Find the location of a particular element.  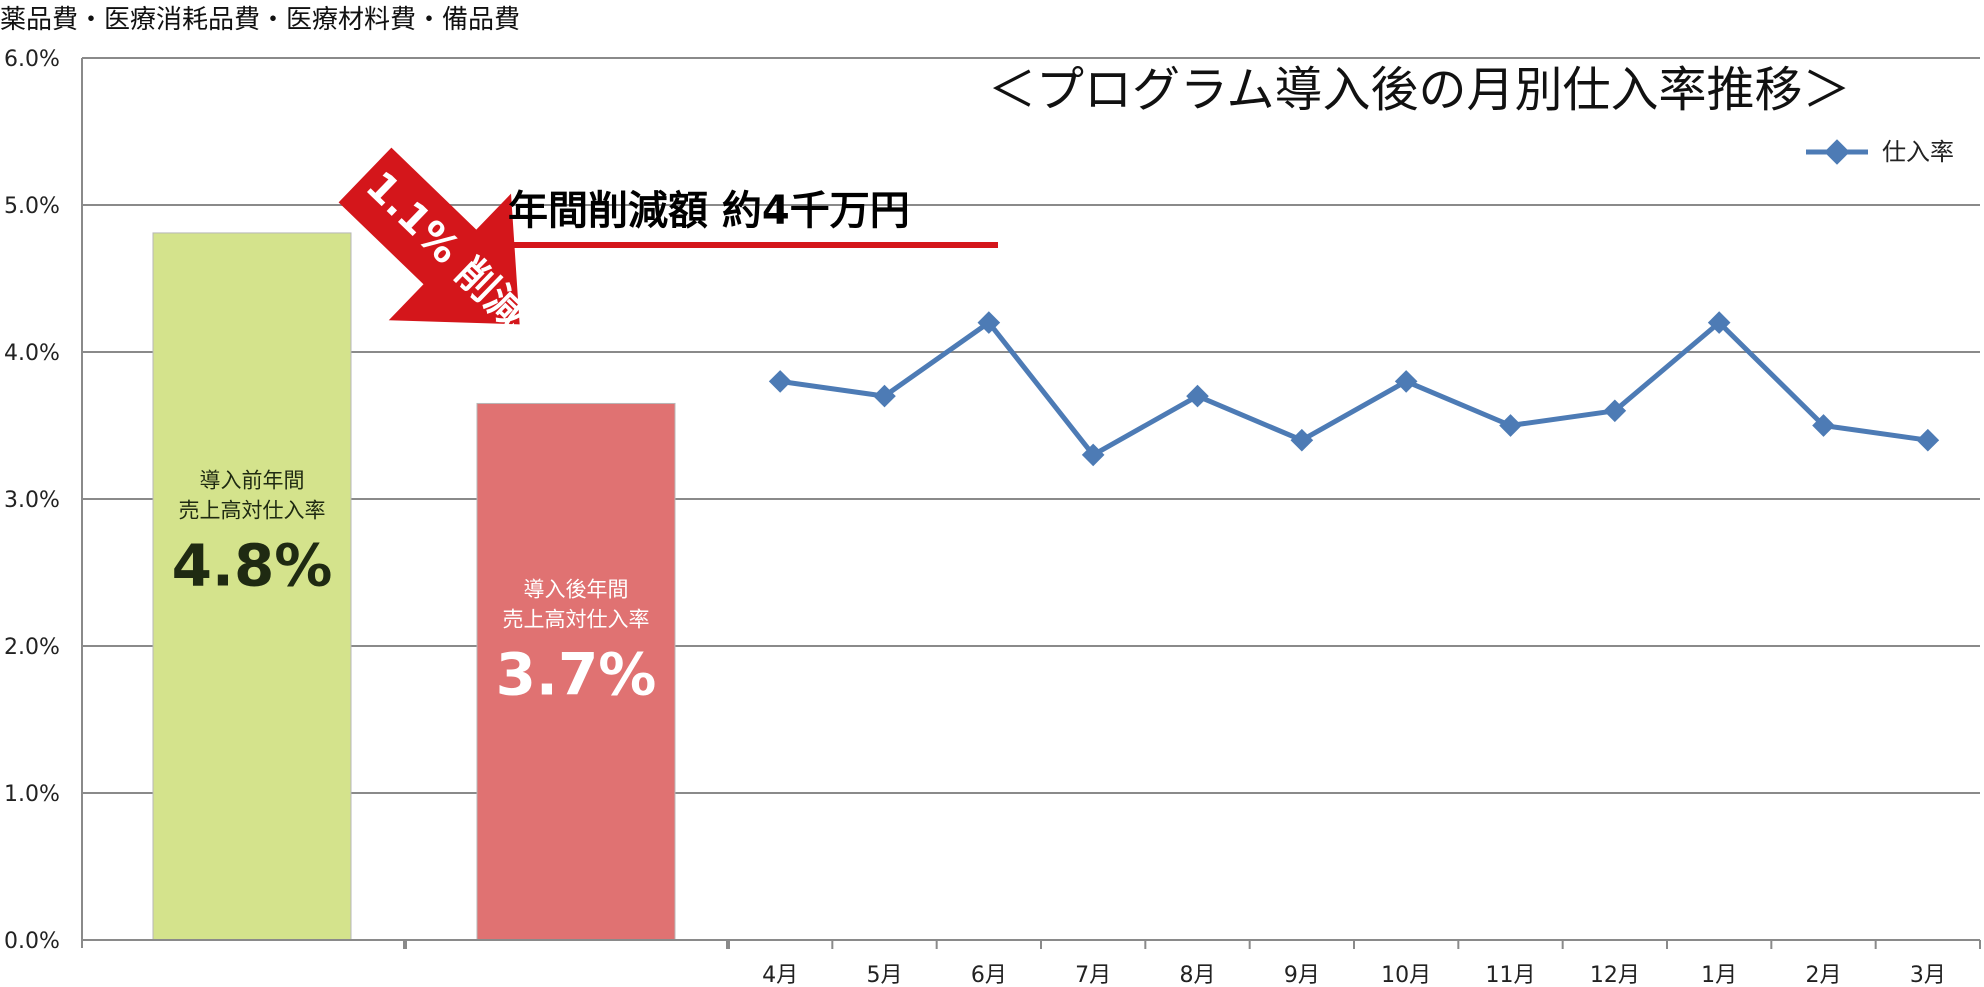

y-tick-label: 5.0% is located at coordinates (32, 206).